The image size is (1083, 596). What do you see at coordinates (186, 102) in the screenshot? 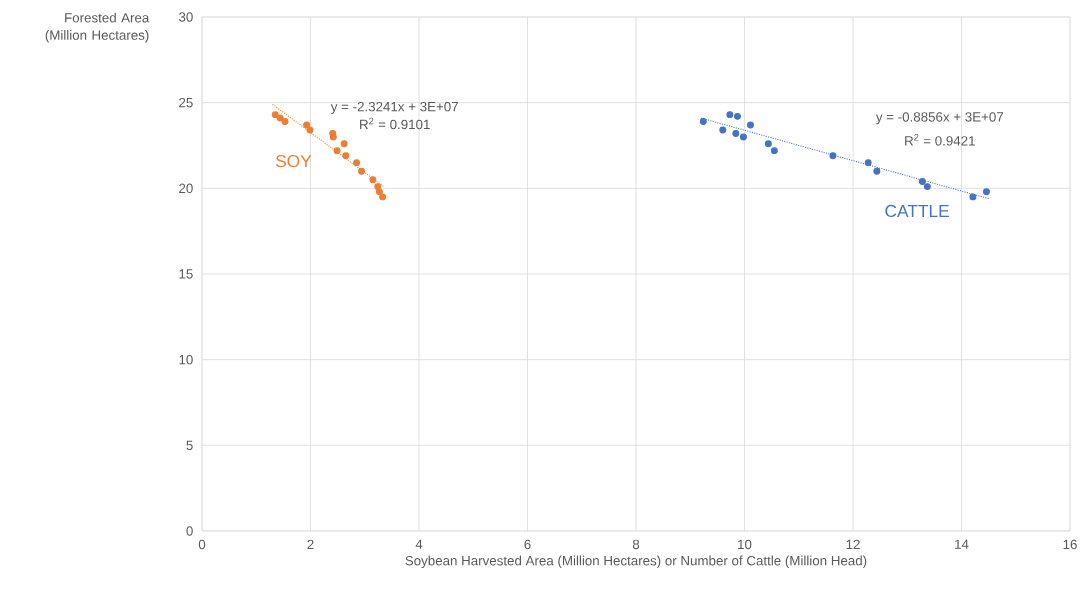
I see `y-tick-label: 25` at bounding box center [186, 102].